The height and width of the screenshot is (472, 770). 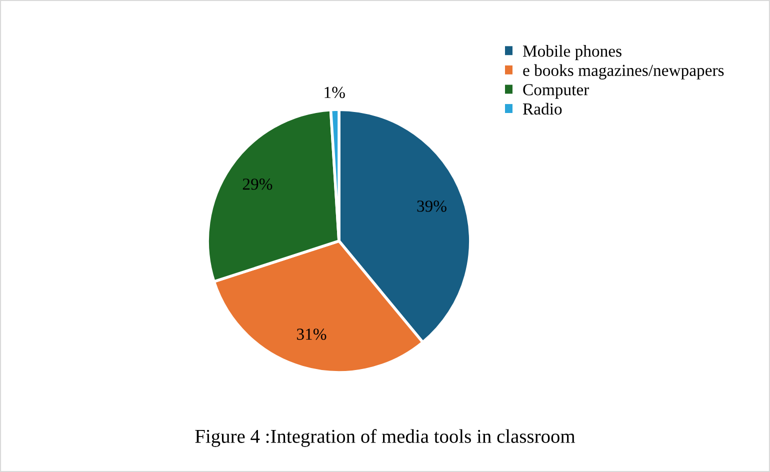 What do you see at coordinates (385, 438) in the screenshot?
I see `text: Figure 4 :Integration of media tools in classroom` at bounding box center [385, 438].